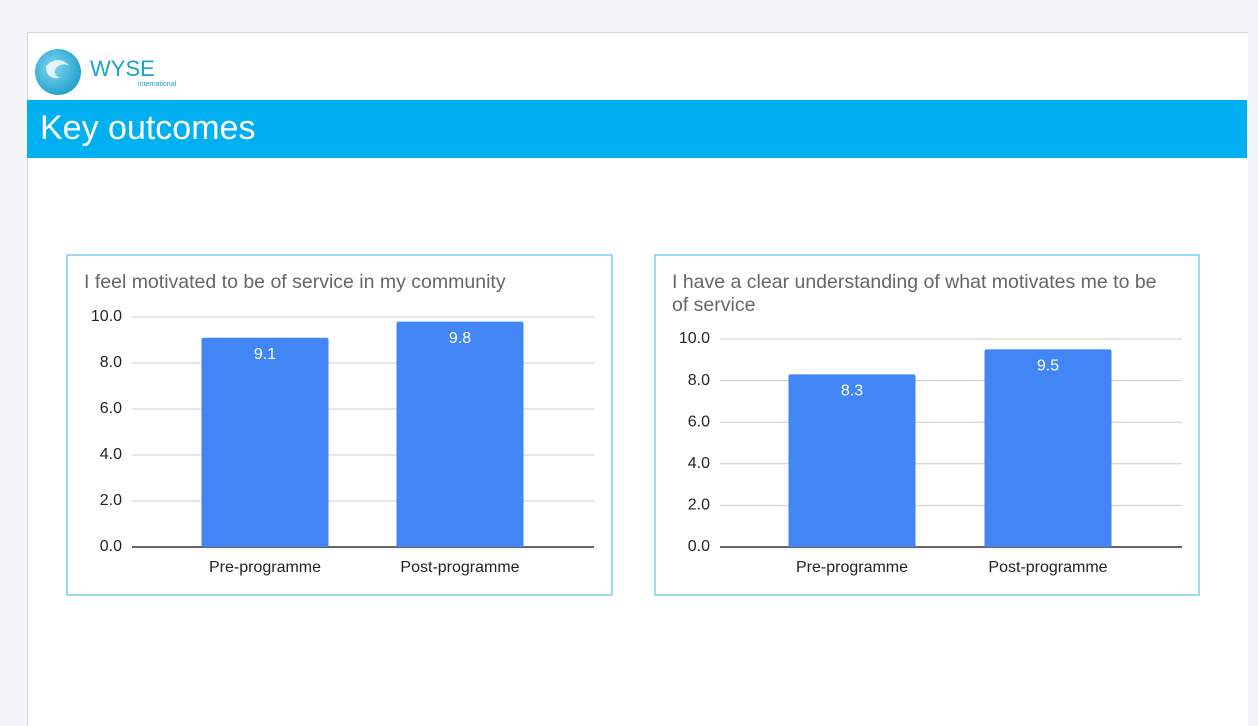  Describe the element at coordinates (122, 68) in the screenshot. I see `logo-text: WYSE` at that location.